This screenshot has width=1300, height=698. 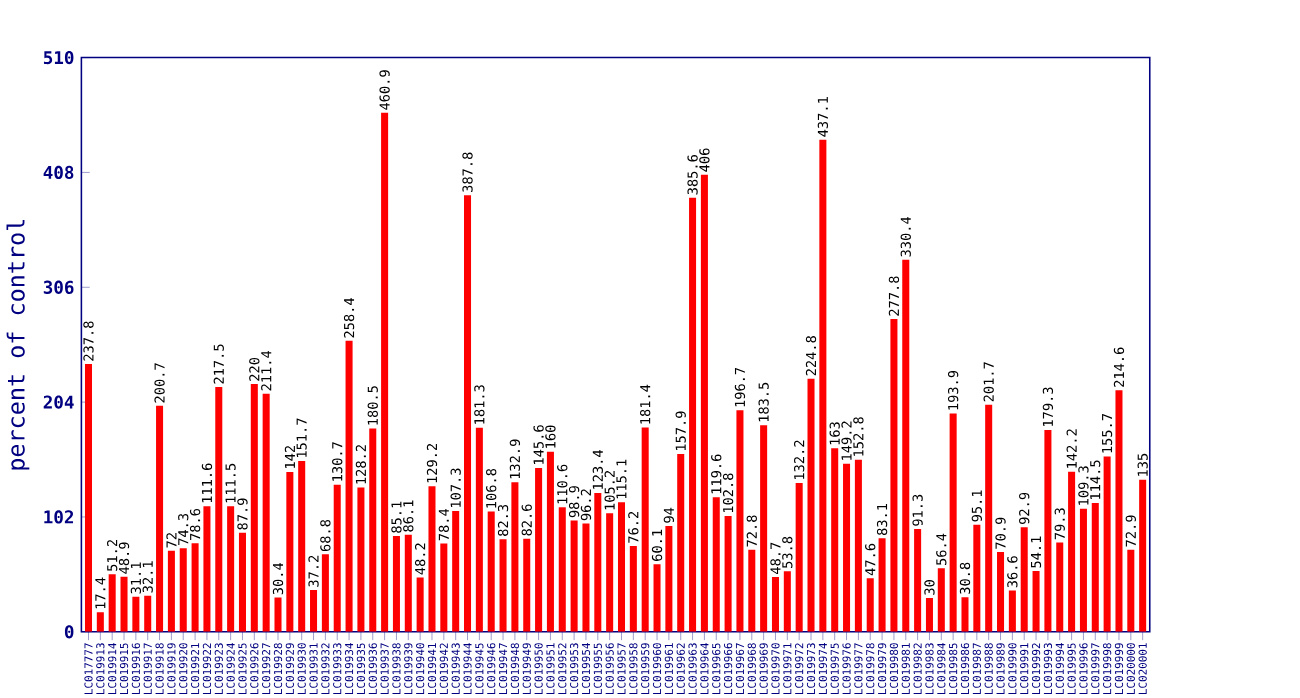 I want to click on y-tick-label: 0, so click(x=69, y=632).